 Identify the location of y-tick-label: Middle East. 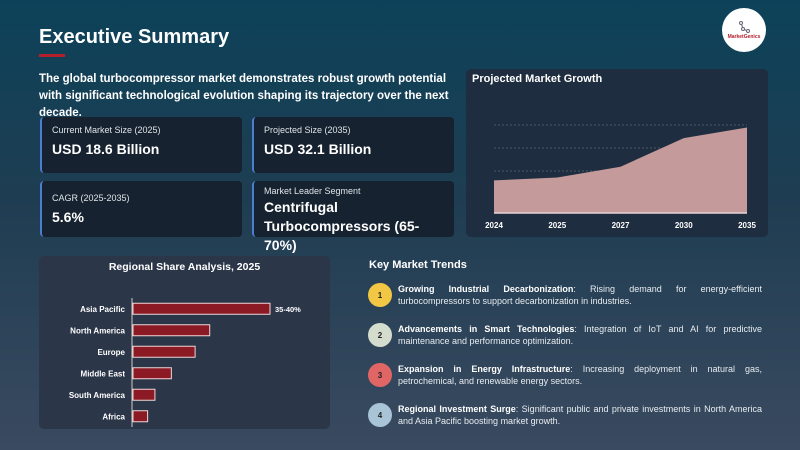
(103, 373).